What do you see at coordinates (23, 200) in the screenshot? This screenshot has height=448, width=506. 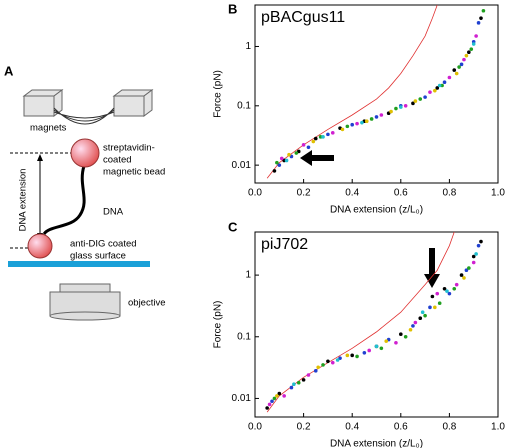 I see `extension-label: DNA extension` at bounding box center [23, 200].